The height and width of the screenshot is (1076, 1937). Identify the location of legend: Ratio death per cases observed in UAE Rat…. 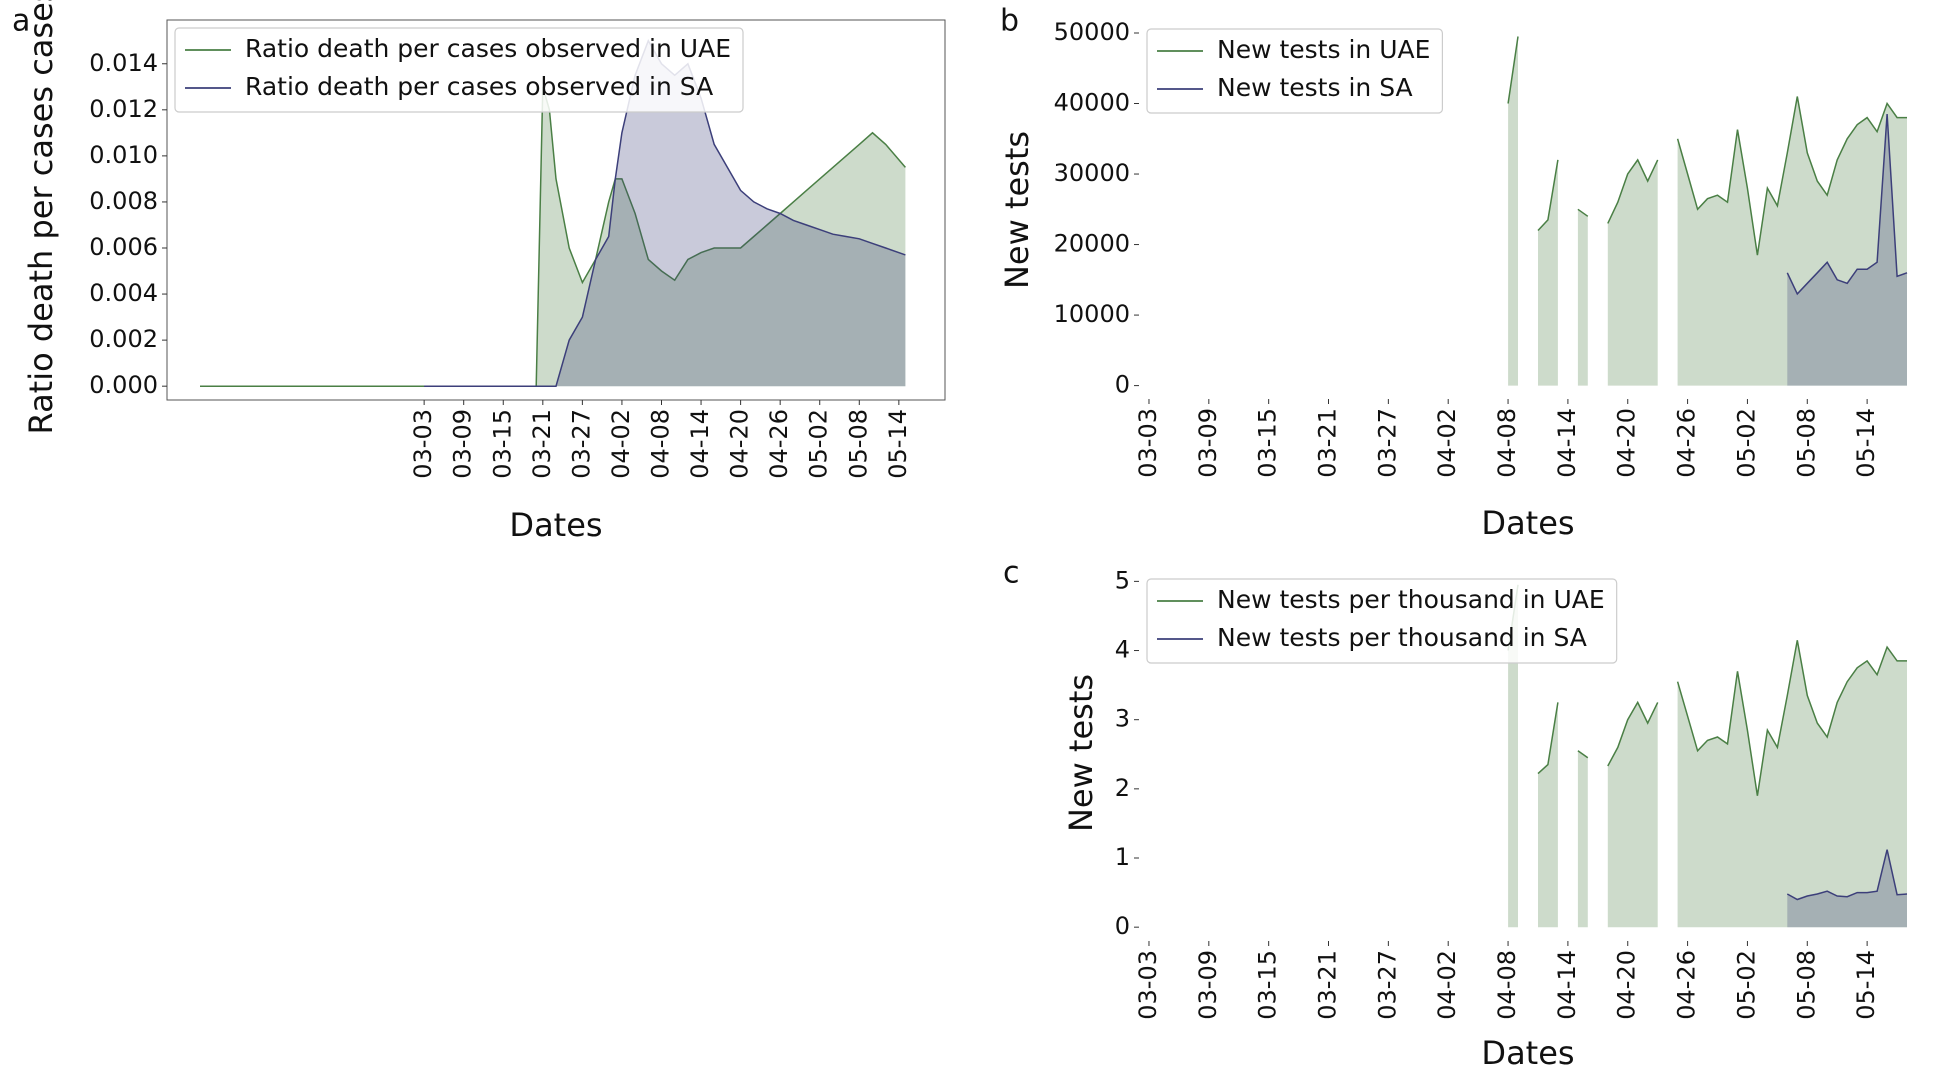
(459, 70).